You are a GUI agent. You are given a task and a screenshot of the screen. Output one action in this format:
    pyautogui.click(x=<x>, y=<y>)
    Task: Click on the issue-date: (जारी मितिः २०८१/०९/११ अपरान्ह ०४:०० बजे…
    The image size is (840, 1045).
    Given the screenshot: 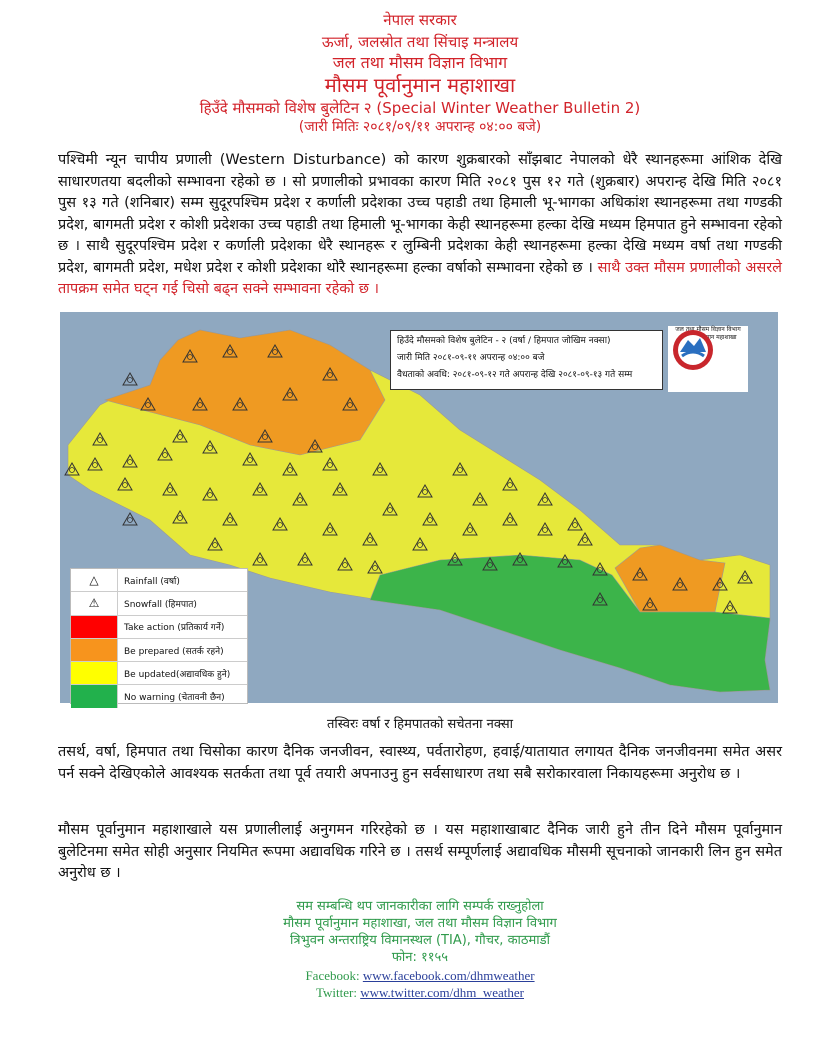 What is the action you would take?
    pyautogui.click(x=420, y=127)
    